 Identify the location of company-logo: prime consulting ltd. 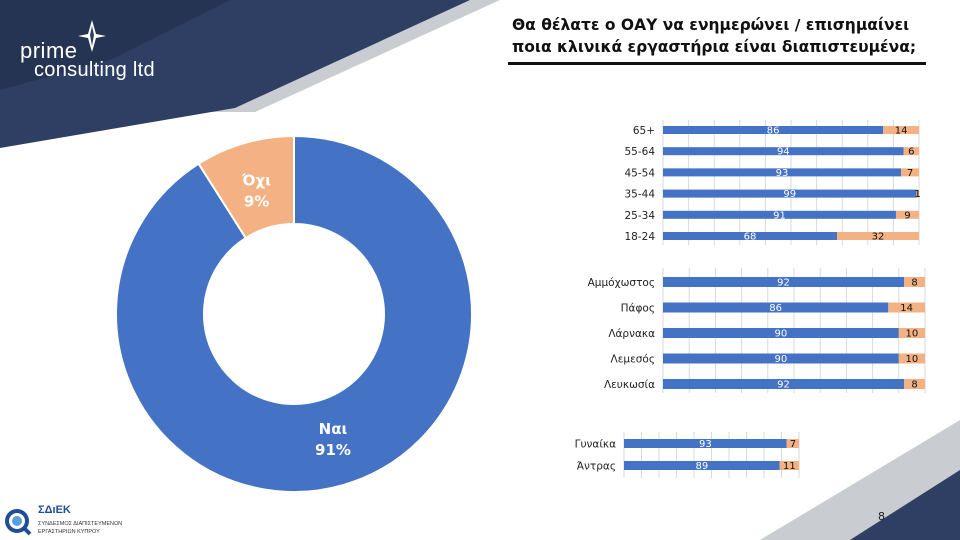
(87, 59).